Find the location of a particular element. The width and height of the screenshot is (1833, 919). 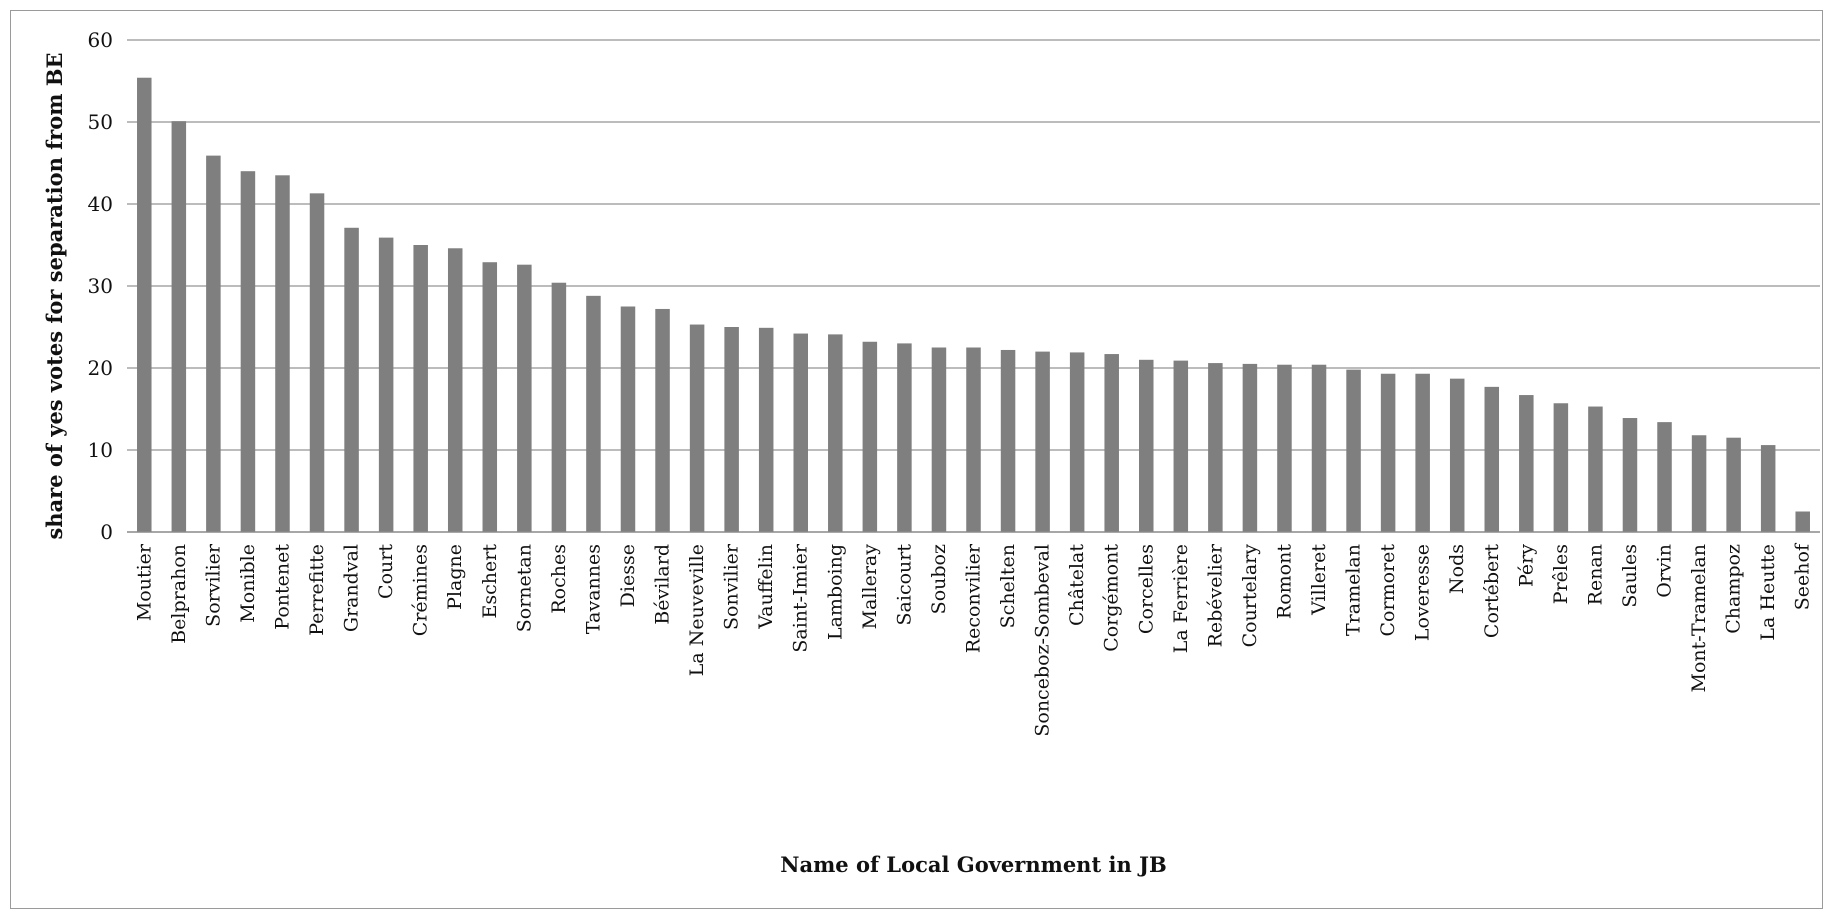

x-tick-label: Courtelary is located at coordinates (1250, 596).